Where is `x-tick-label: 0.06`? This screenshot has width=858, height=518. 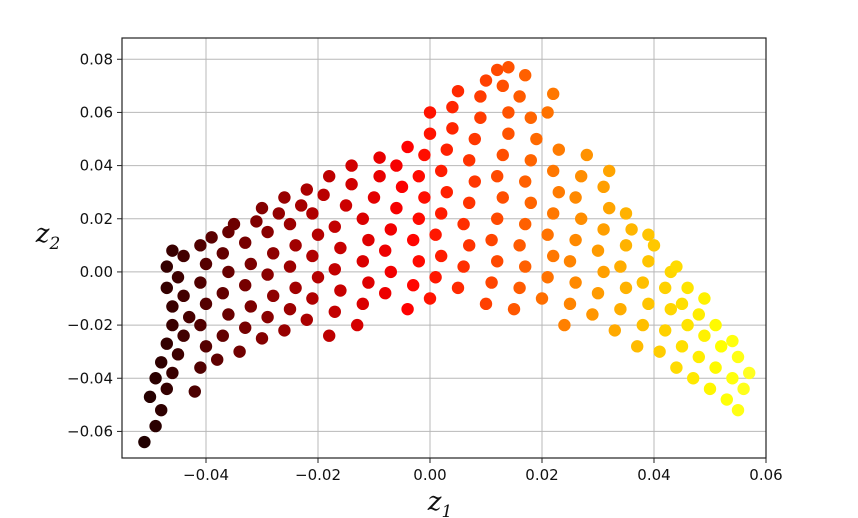 x-tick-label: 0.06 is located at coordinates (765, 475).